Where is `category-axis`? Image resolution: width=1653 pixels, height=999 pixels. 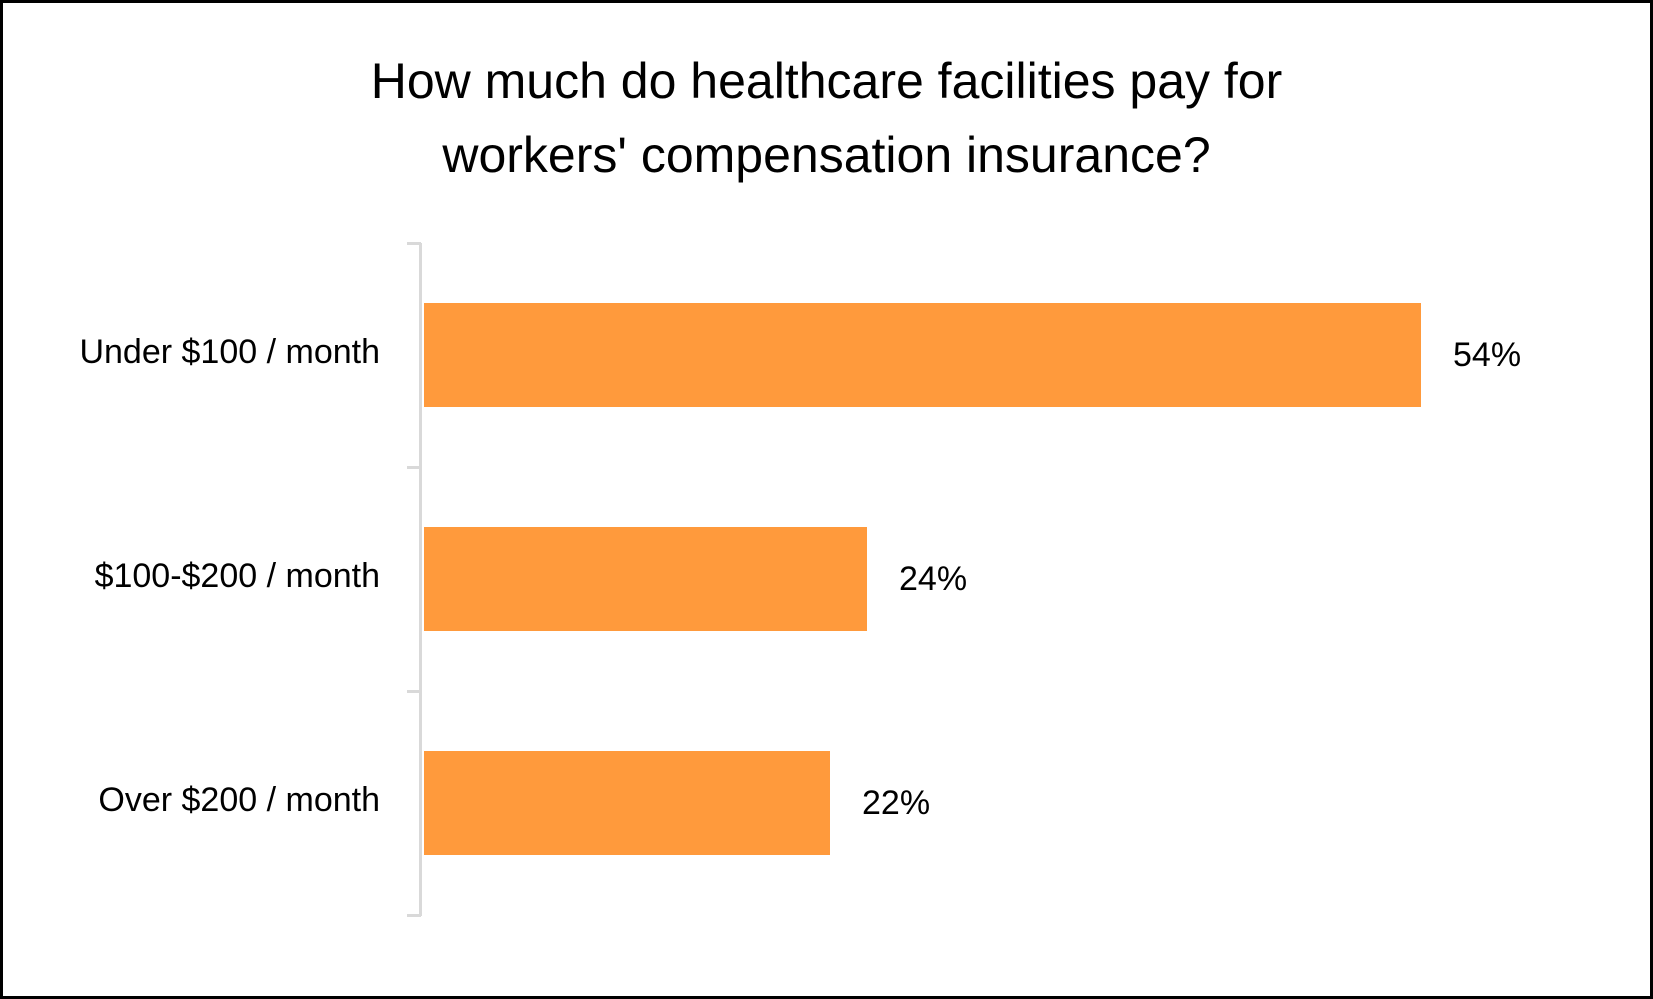
category-axis is located at coordinates (420, 579).